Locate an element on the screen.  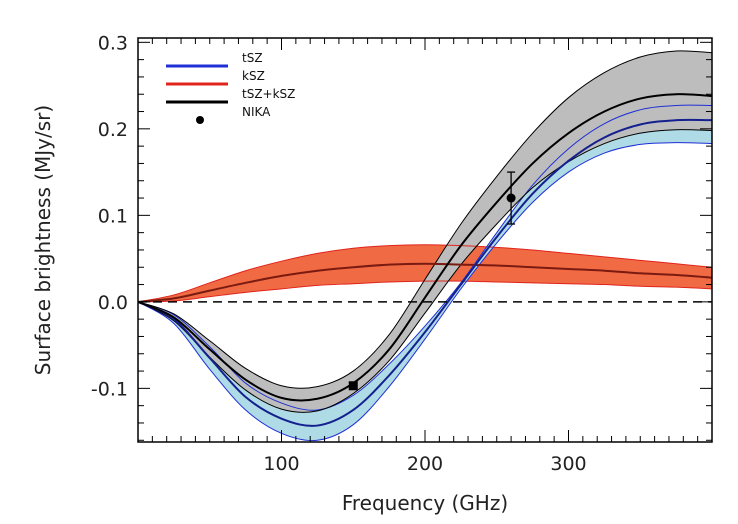
legend-label: tSZ is located at coordinates (252, 58).